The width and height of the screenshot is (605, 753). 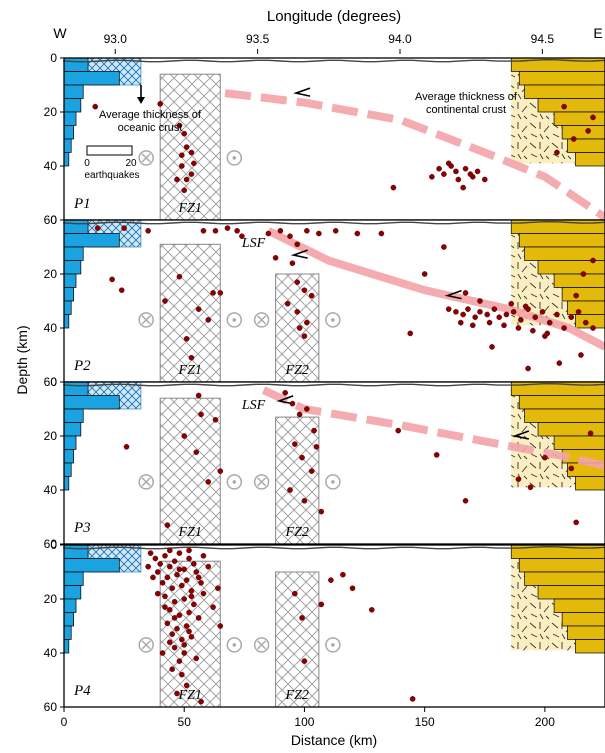 What do you see at coordinates (253, 243) in the screenshot?
I see `lsf-label: LSF` at bounding box center [253, 243].